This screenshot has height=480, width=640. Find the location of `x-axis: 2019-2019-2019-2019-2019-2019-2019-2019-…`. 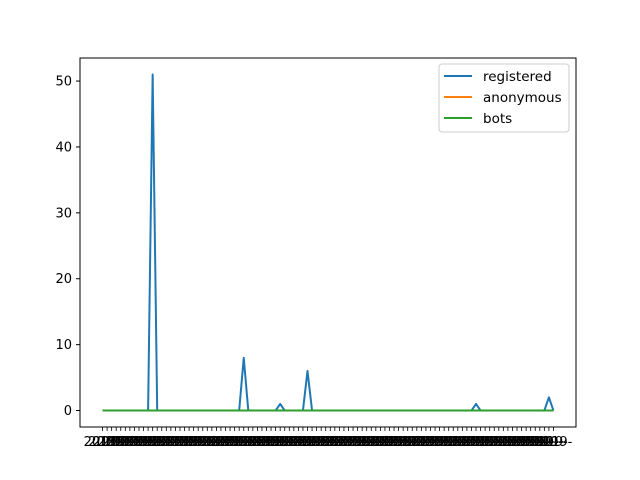

x-axis: 2019-2019-2019-2019-2019-2019-2019-2019-… is located at coordinates (328, 438).